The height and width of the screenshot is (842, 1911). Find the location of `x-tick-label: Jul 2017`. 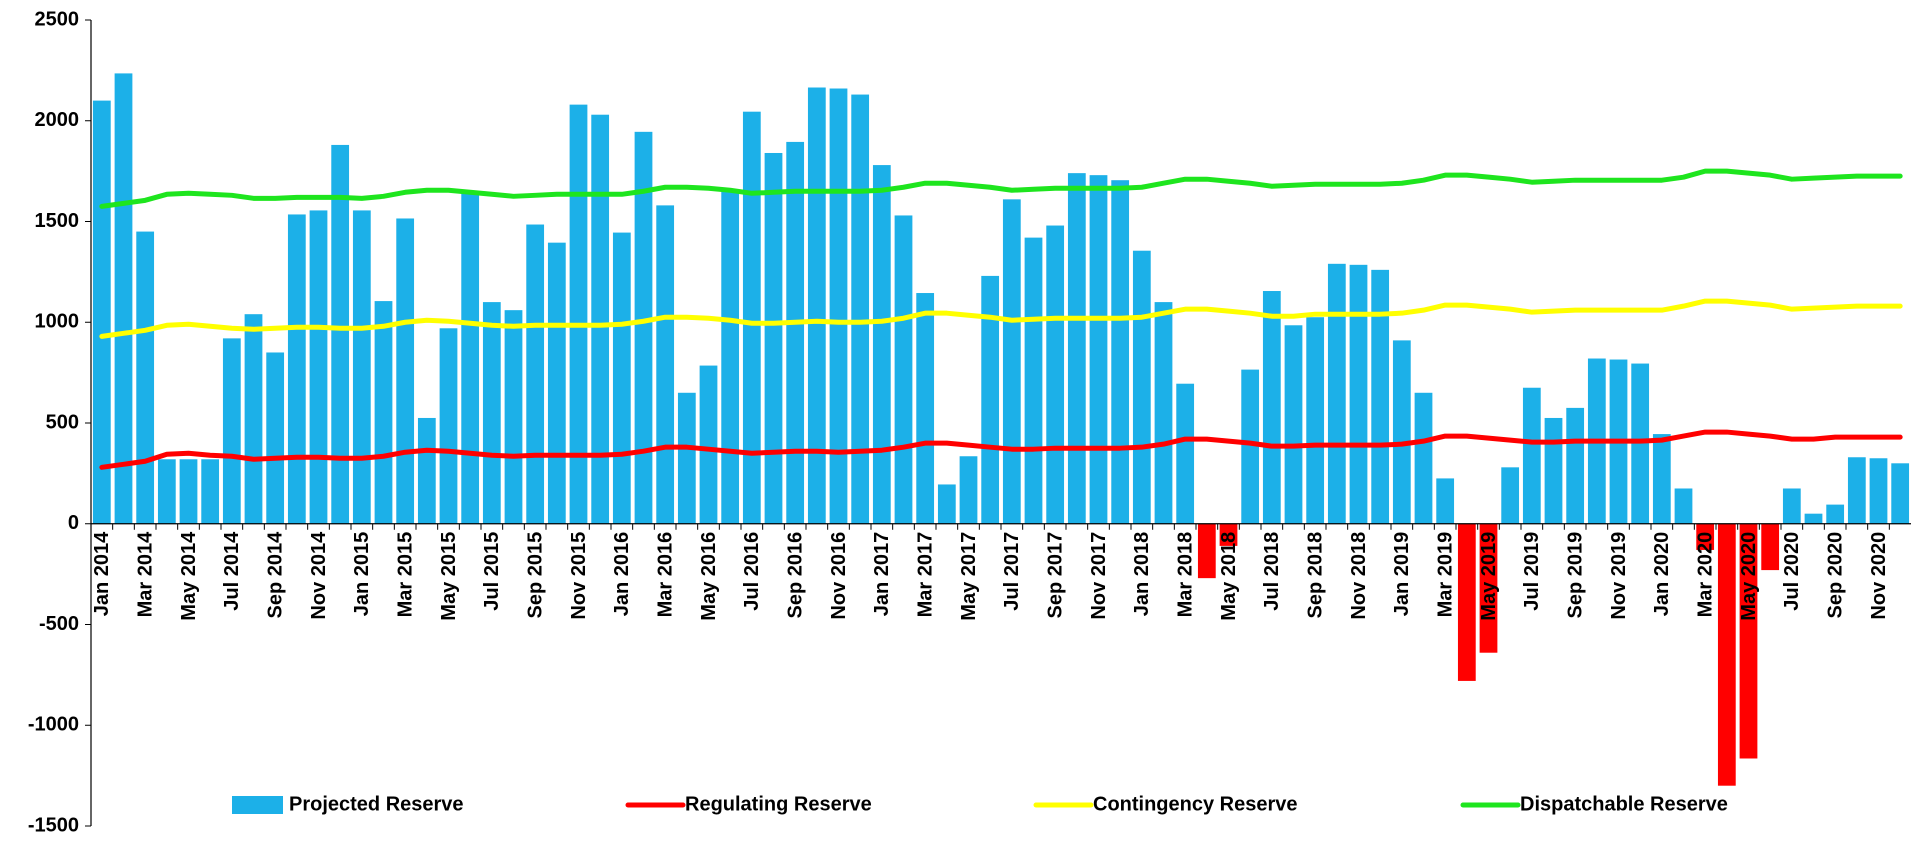

x-tick-label: Jul 2017 is located at coordinates (1012, 571).